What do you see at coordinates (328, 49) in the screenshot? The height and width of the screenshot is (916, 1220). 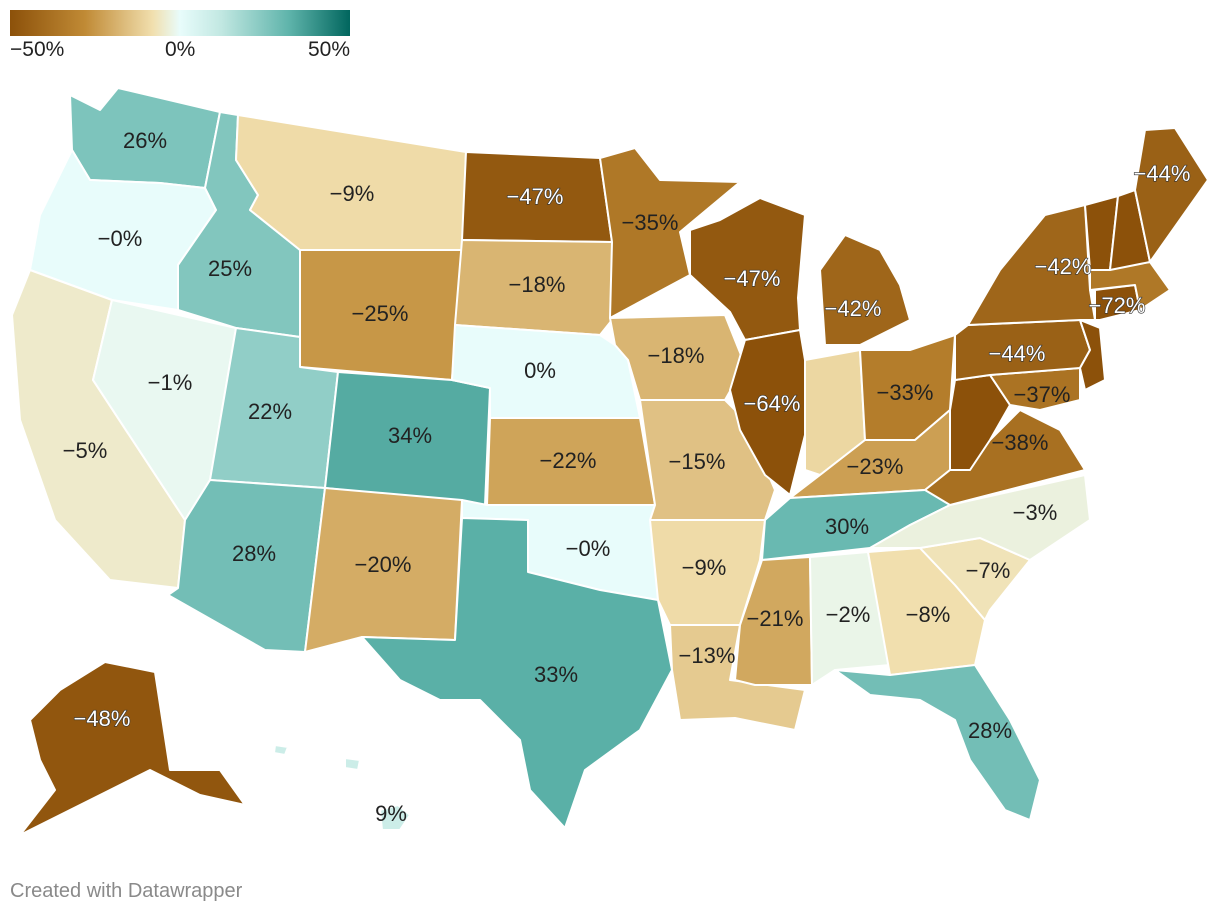 I see `legend-max-label: 50%` at bounding box center [328, 49].